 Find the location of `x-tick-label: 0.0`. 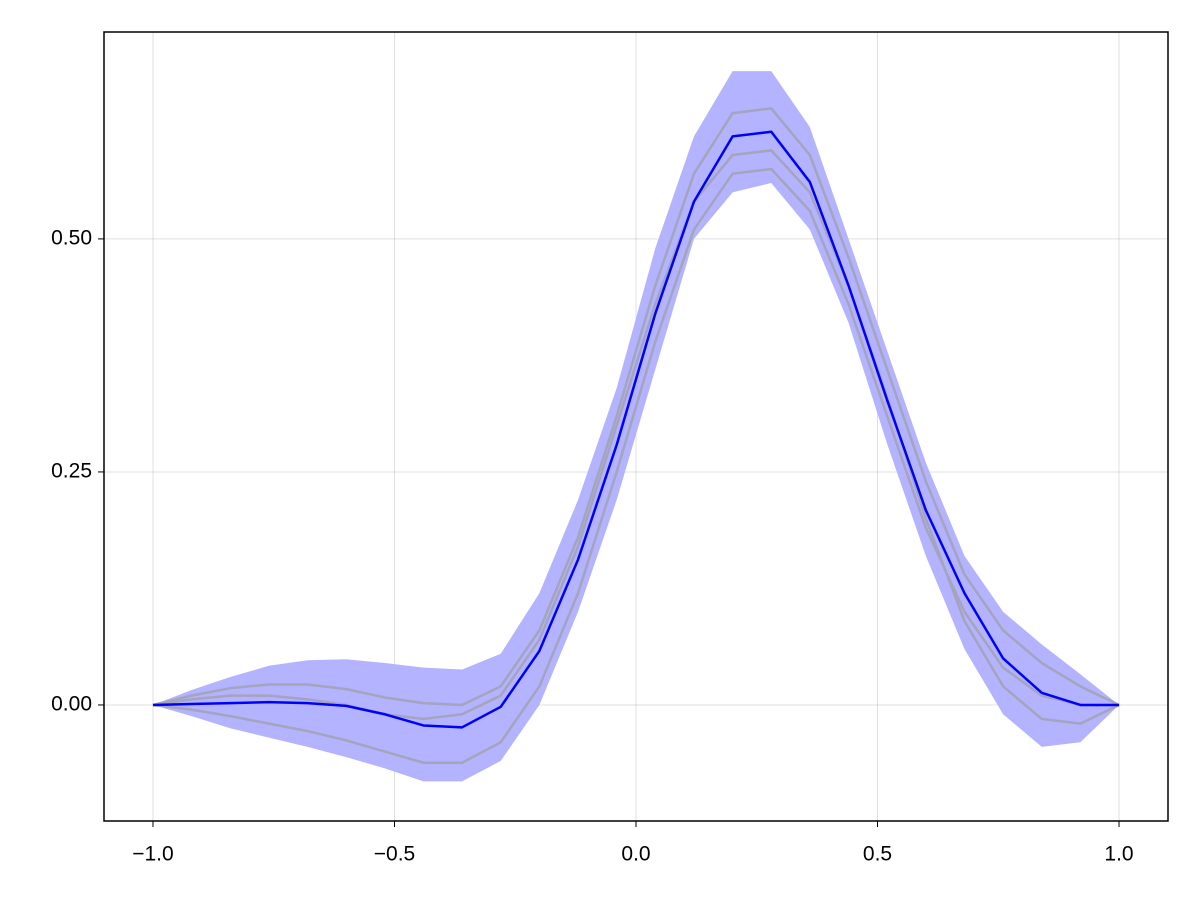

x-tick-label: 0.0 is located at coordinates (635, 854).